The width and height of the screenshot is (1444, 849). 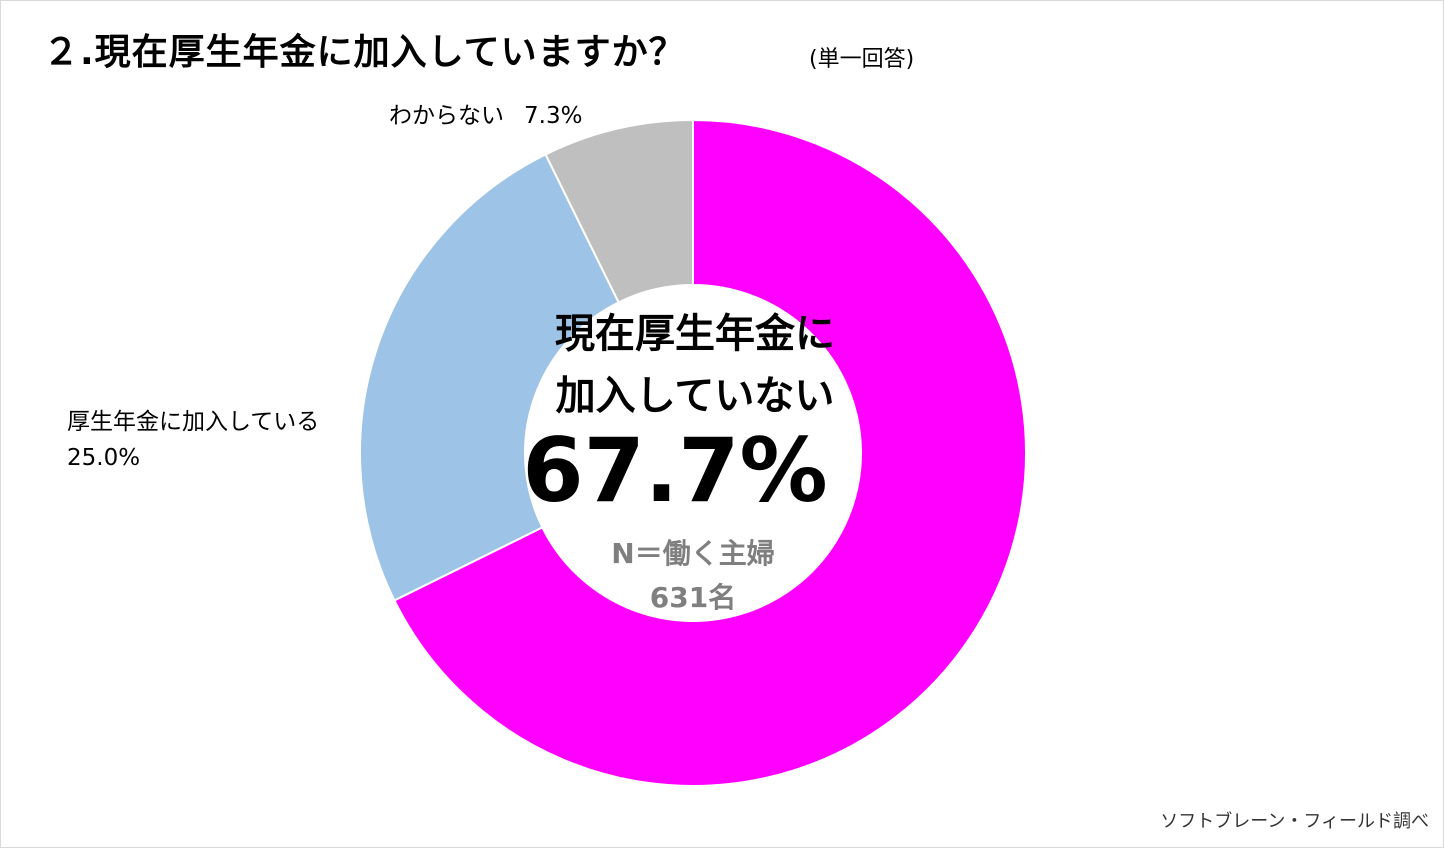 What do you see at coordinates (619, 211) in the screenshot?
I see `slice-dont-know` at bounding box center [619, 211].